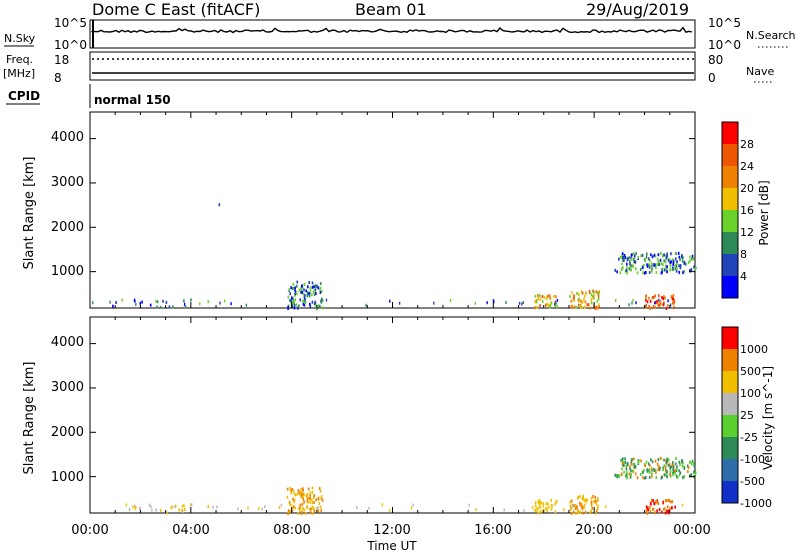 This screenshot has width=800, height=554. I want to click on x-axis-label: Time UT, so click(391, 546).